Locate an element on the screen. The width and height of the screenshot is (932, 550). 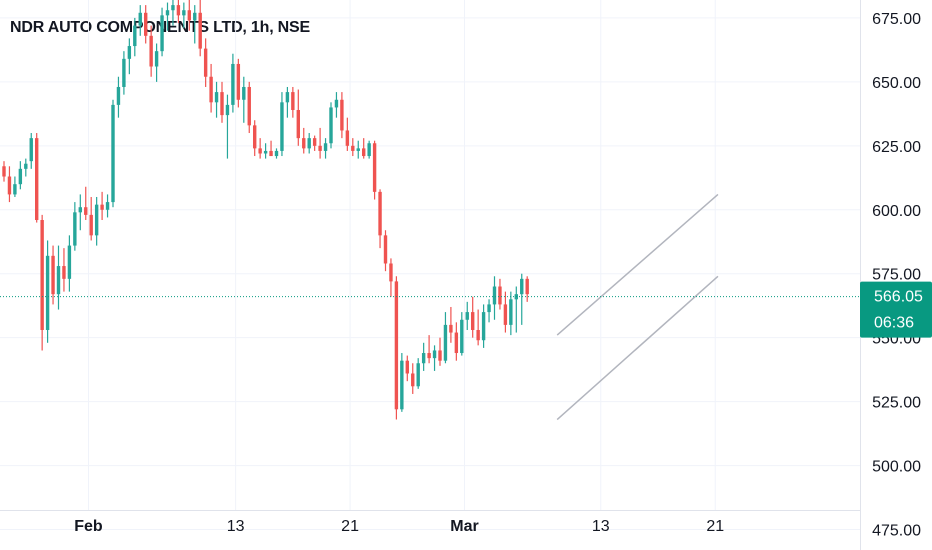
last-price-tag: 566.05 06:36 is located at coordinates (896, 309).